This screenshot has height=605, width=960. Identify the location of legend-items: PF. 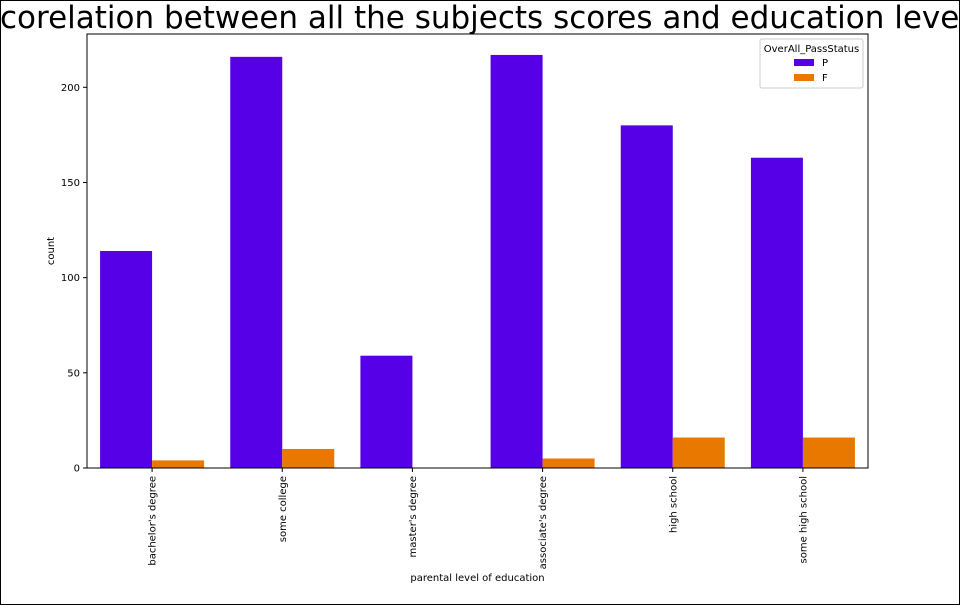
(811, 71).